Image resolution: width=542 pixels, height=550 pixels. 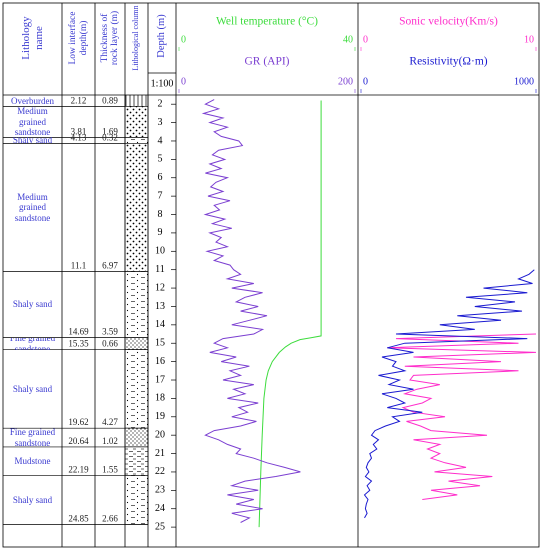 I want to click on layer-name: Fine grained sandstone, so click(x=32, y=343).